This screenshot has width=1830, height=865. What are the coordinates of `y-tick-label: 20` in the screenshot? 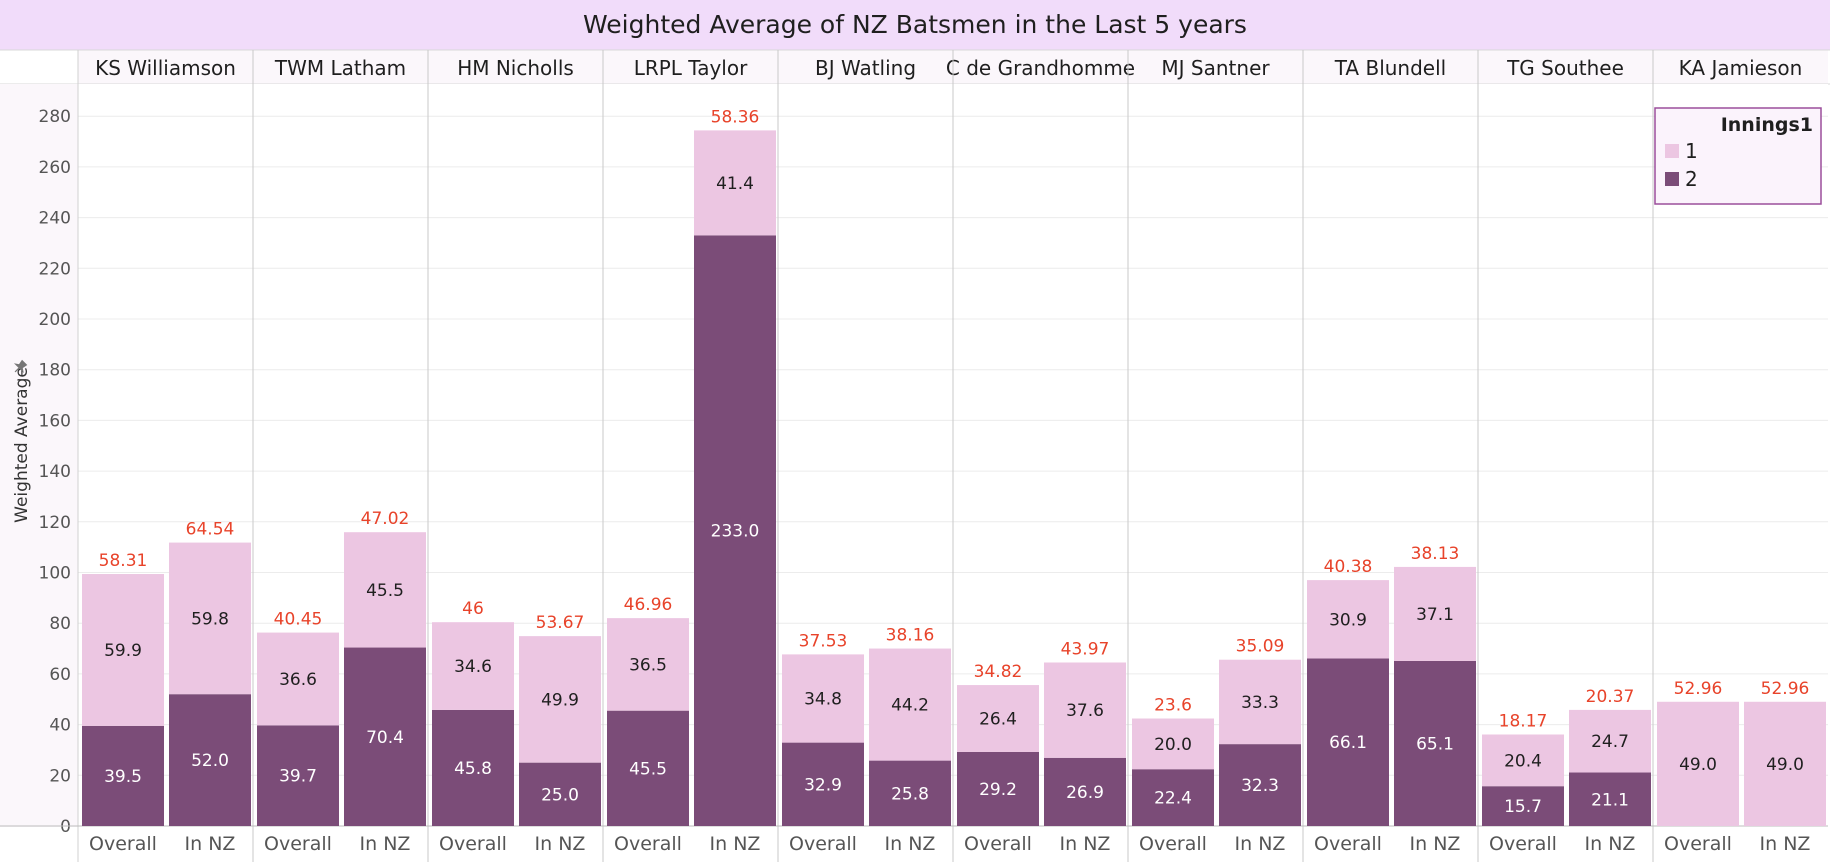 It's located at (60, 776).